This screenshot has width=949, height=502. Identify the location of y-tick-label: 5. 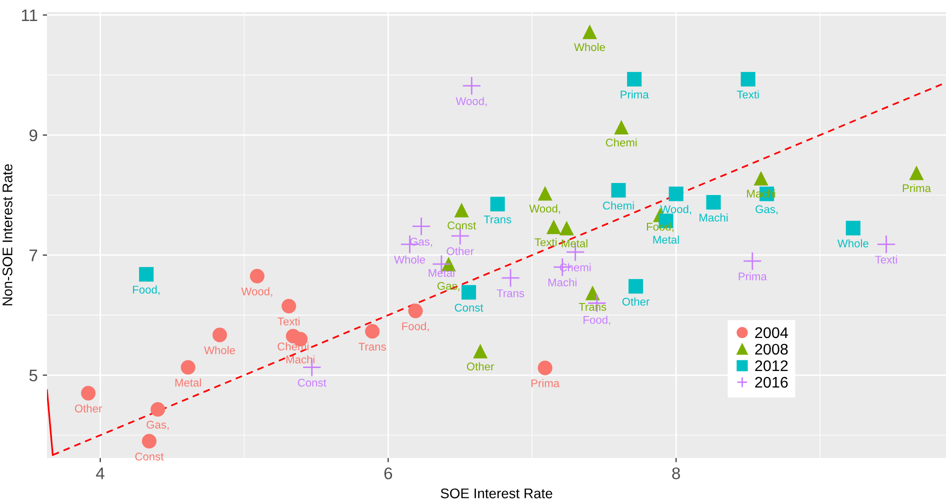
(33, 376).